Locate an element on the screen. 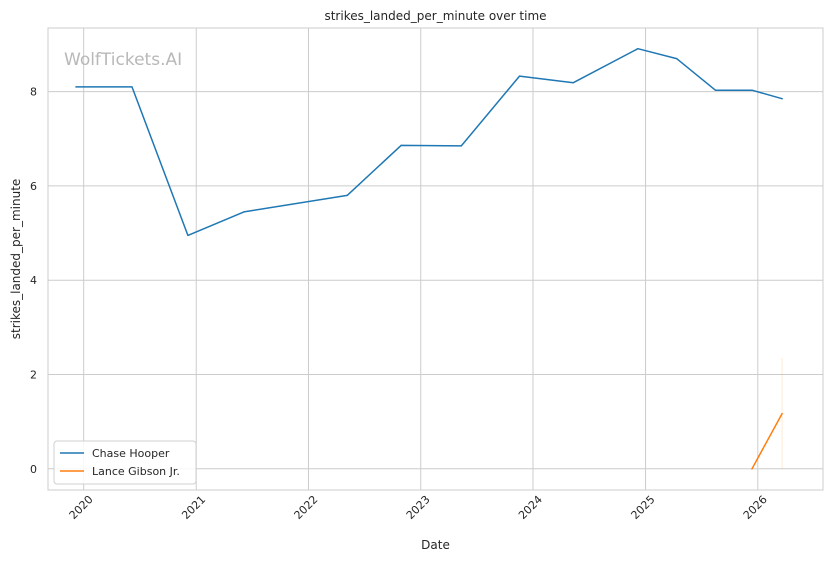 Image resolution: width=832 pixels, height=561 pixels. legend-box is located at coordinates (125, 462).